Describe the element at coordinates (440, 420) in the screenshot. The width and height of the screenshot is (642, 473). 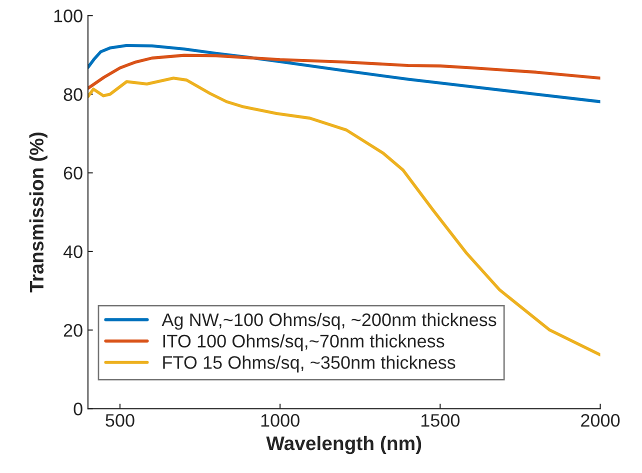
I see `x-tick-label: 1500` at that location.